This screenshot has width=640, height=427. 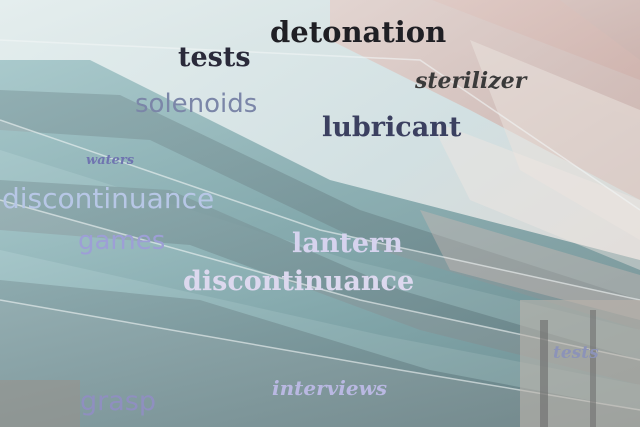 What do you see at coordinates (347, 243) in the screenshot?
I see `word-lantern: lantern` at bounding box center [347, 243].